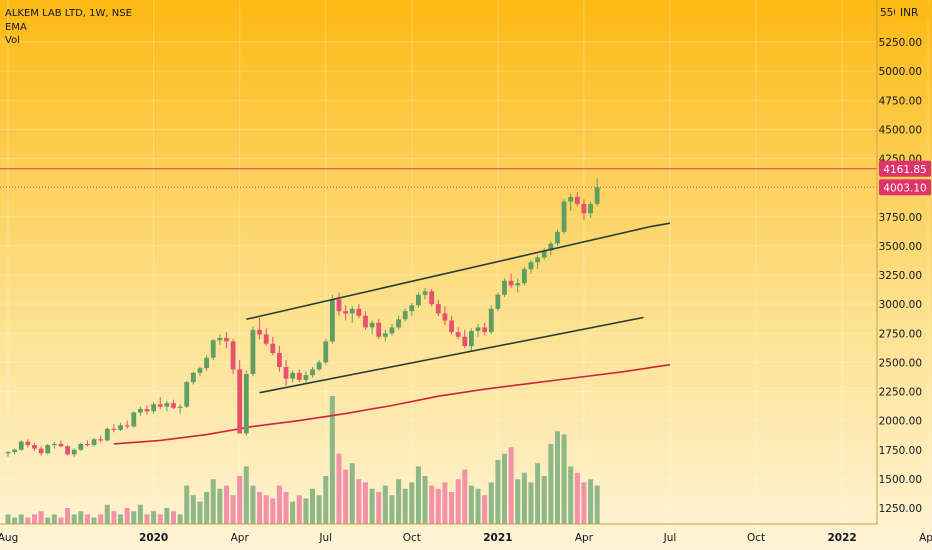 This screenshot has height=550, width=932. Describe the element at coordinates (451, 355) in the screenshot. I see `channel-trendline` at that location.